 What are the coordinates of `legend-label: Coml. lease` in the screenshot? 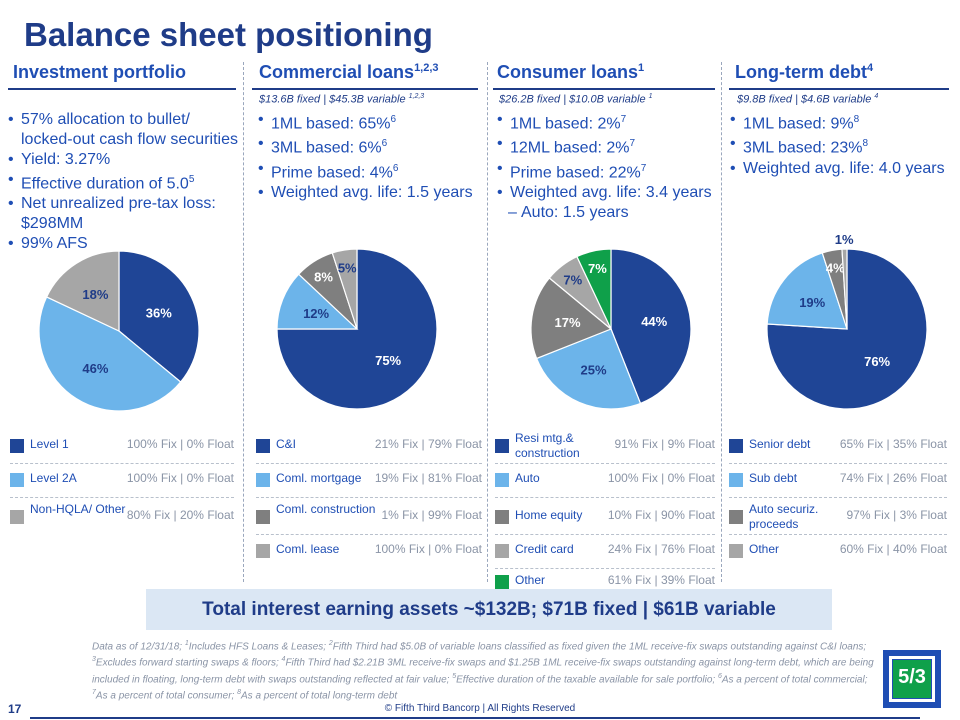 It's located at (308, 549).